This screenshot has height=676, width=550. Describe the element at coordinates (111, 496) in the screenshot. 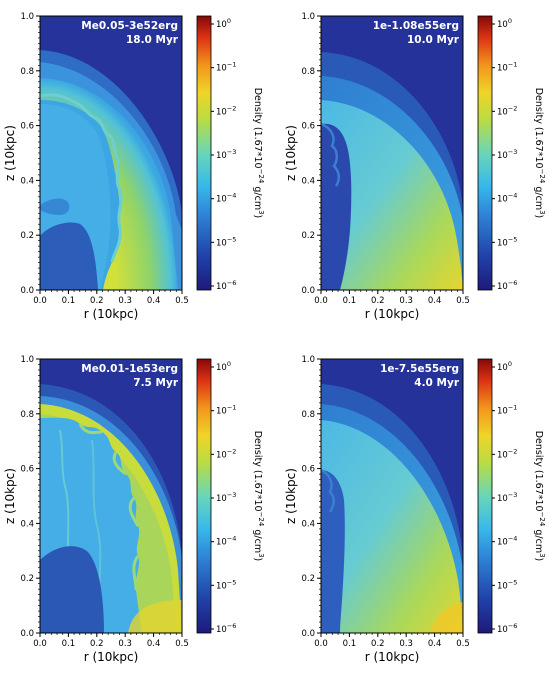

I see `panel-c-image` at that location.